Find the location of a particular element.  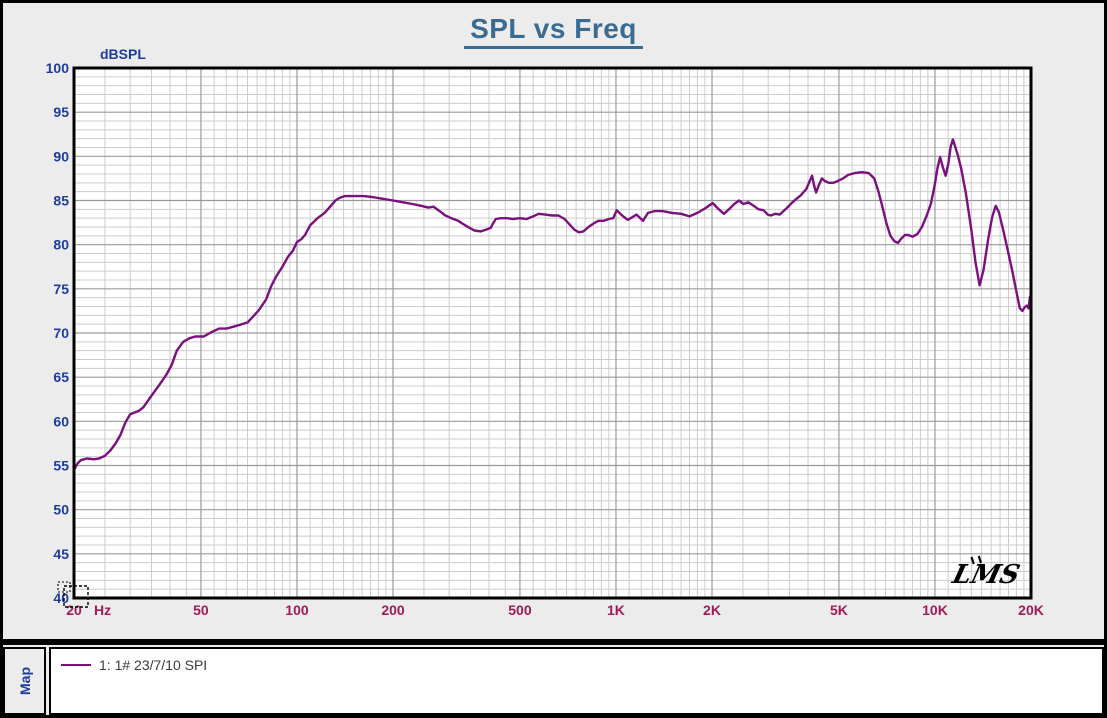

x-tick-label: 1K is located at coordinates (616, 610).